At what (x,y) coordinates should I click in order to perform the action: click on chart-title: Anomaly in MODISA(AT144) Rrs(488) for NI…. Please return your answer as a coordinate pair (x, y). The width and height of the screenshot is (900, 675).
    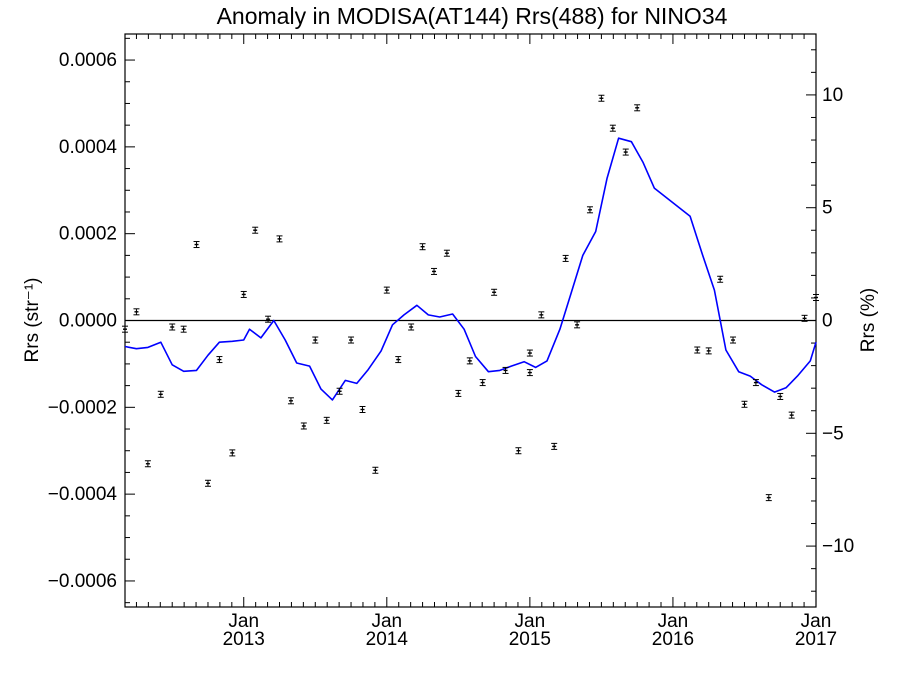
    Looking at the image, I should click on (472, 16).